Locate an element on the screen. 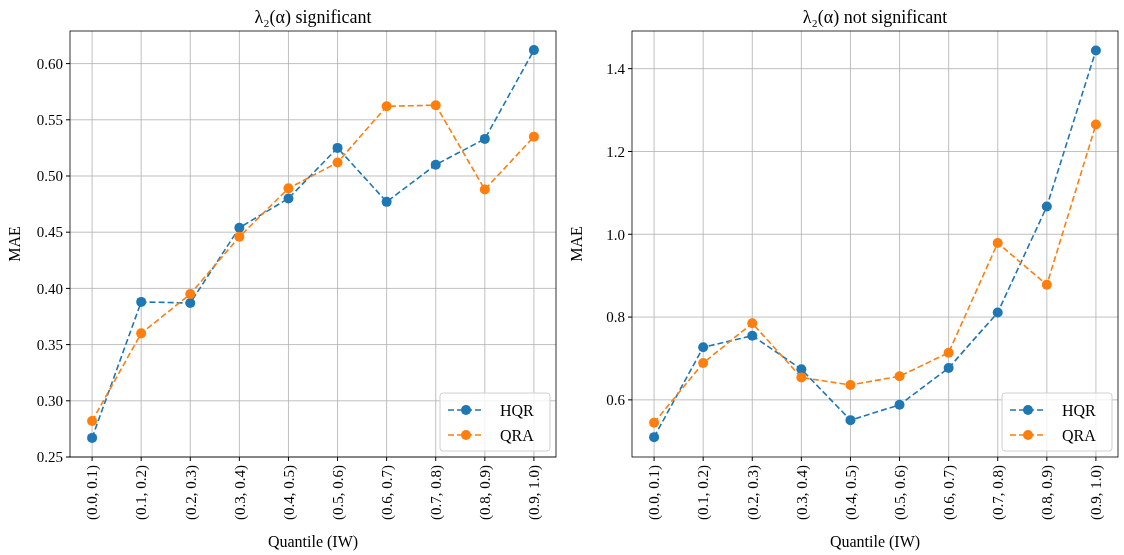 The image size is (1124, 555). chart-title: λ₂(α) not significant is located at coordinates (875, 17).